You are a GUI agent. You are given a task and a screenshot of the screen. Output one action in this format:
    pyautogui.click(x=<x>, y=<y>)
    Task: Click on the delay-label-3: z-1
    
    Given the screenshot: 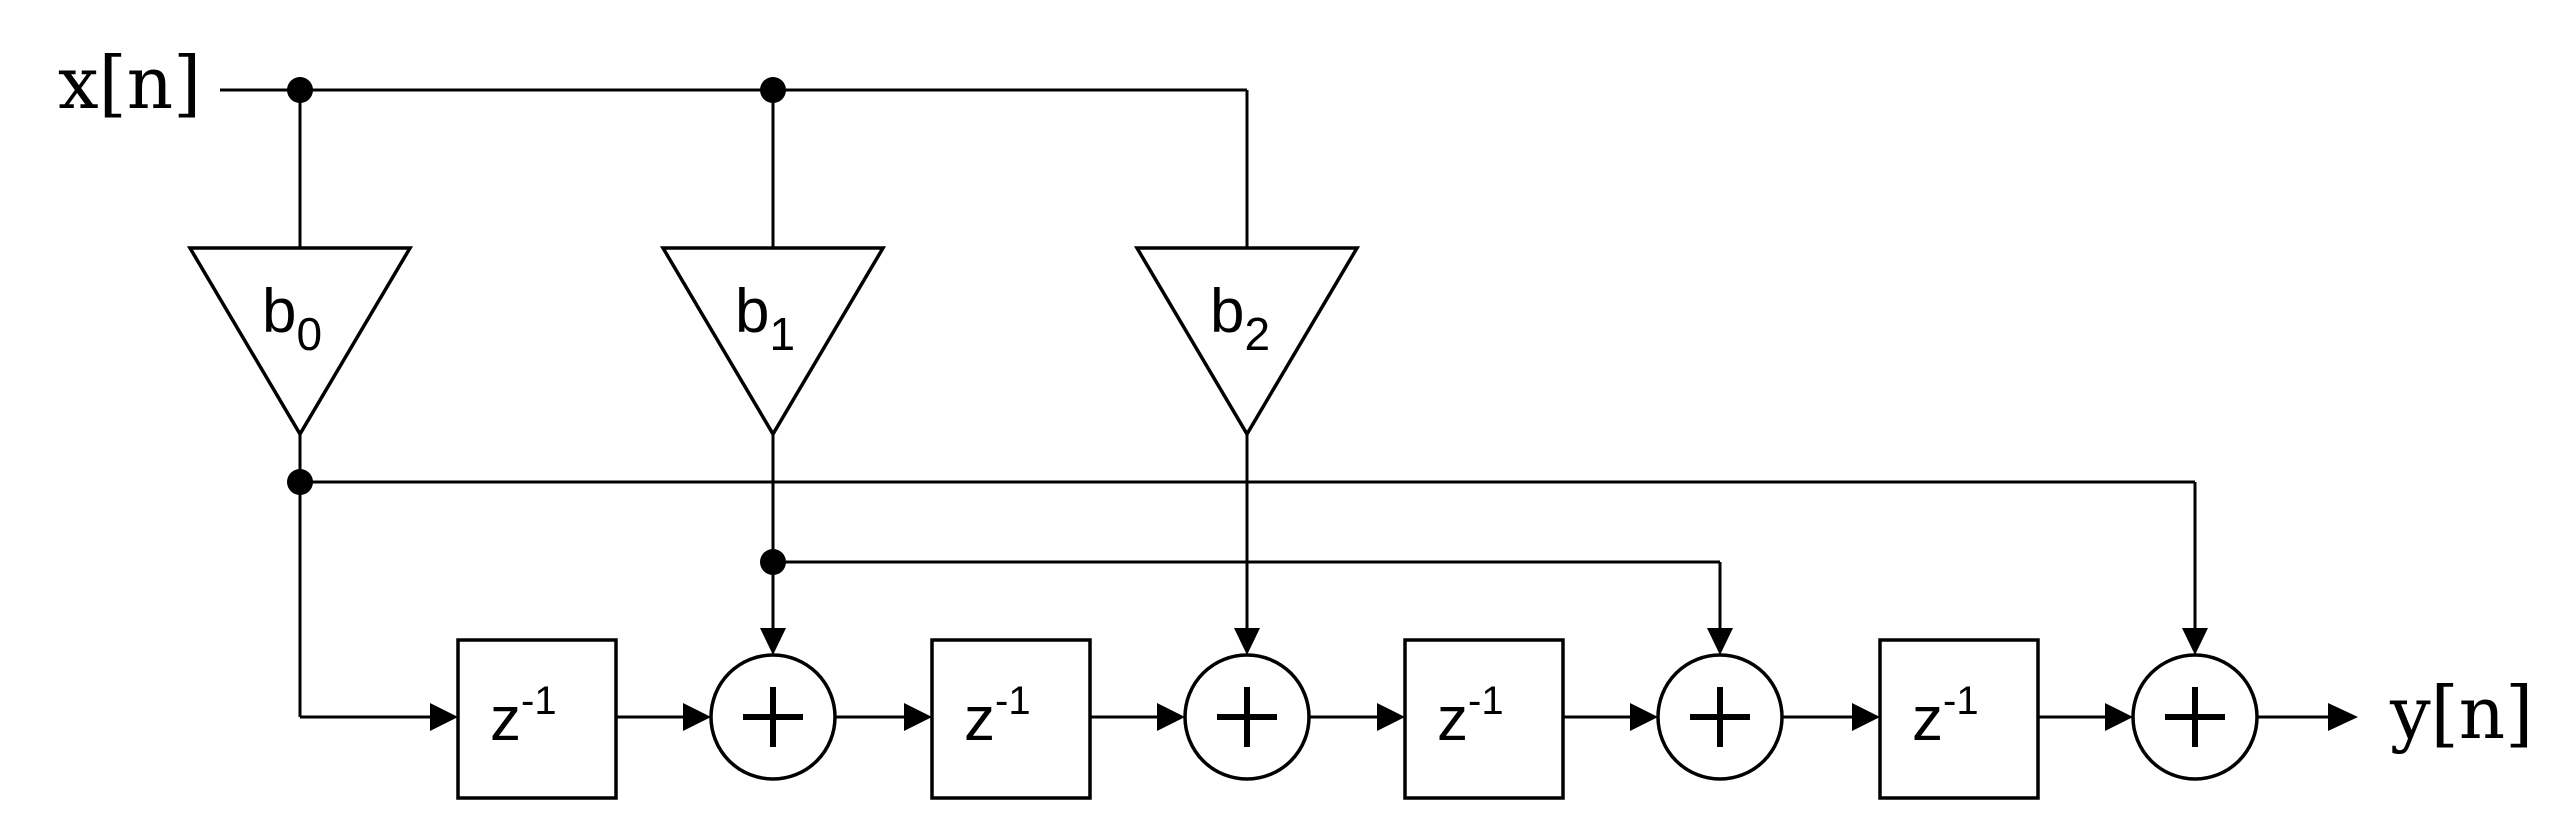 What is the action you would take?
    pyautogui.click(x=1470, y=716)
    